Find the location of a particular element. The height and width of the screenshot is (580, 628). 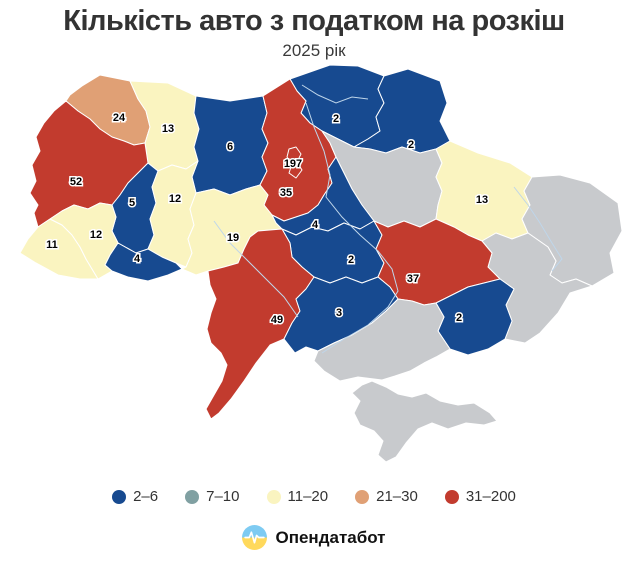

legend-label: 2–6 is located at coordinates (146, 496).